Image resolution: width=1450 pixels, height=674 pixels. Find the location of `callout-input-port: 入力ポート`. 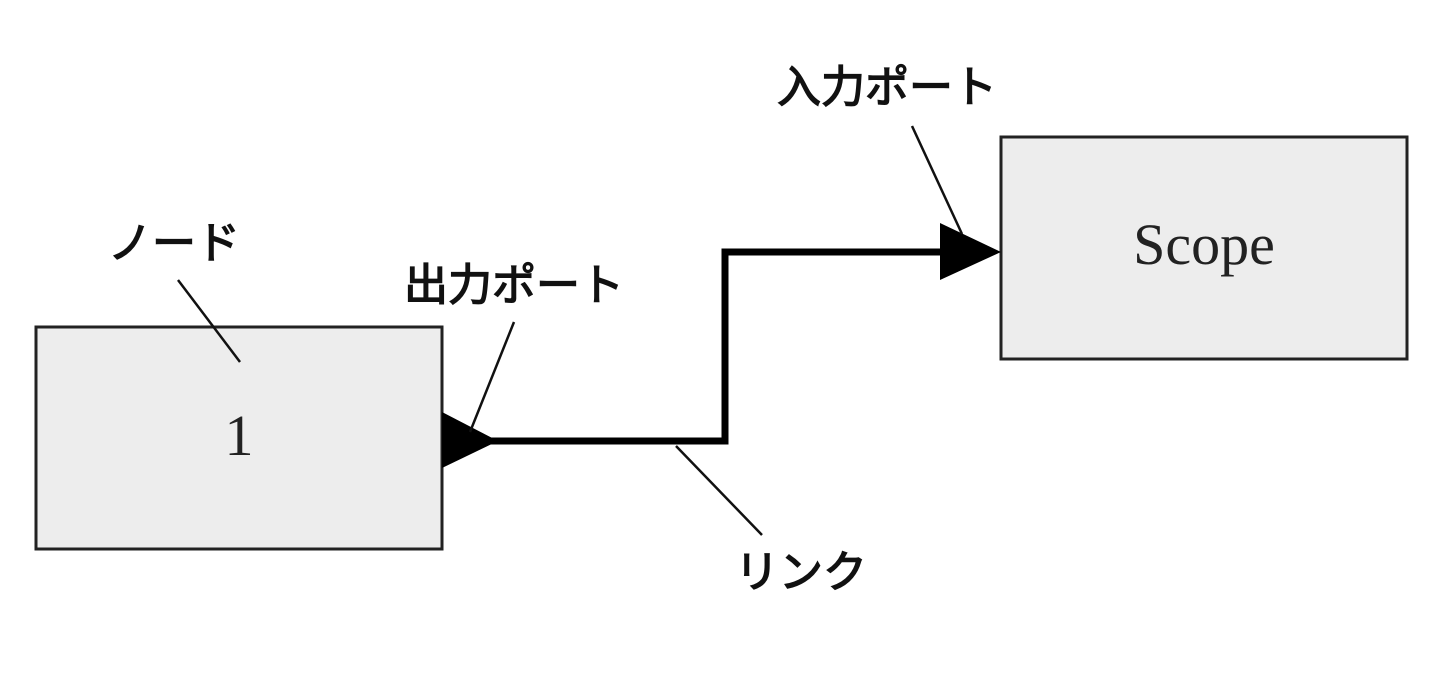

callout-input-port: 入力ポート is located at coordinates (887, 87).